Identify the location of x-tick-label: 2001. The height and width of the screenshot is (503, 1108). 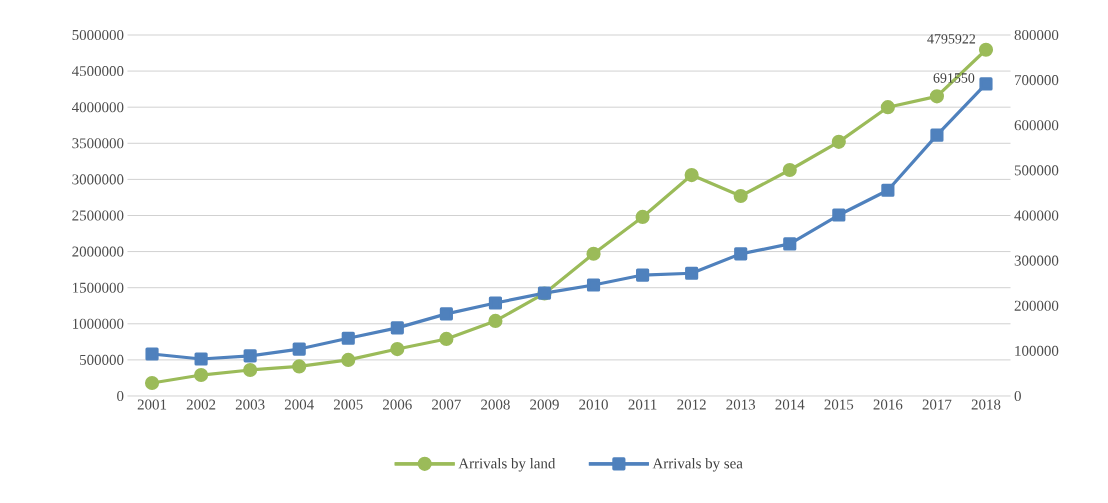
(152, 404).